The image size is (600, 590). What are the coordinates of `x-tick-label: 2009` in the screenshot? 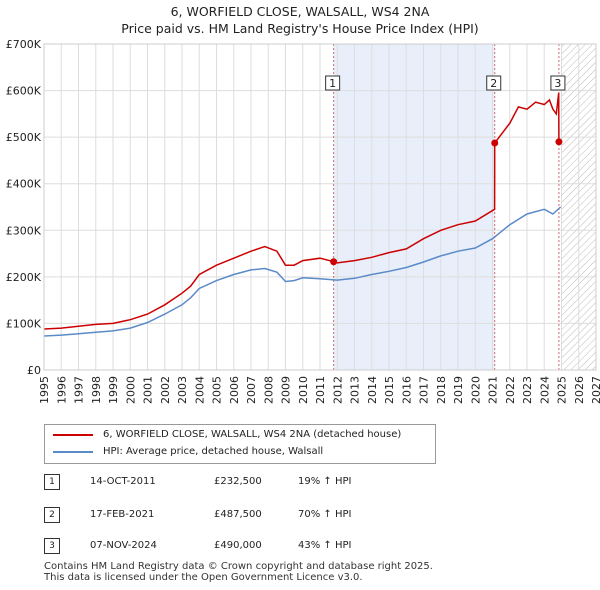 It's located at (286, 390).